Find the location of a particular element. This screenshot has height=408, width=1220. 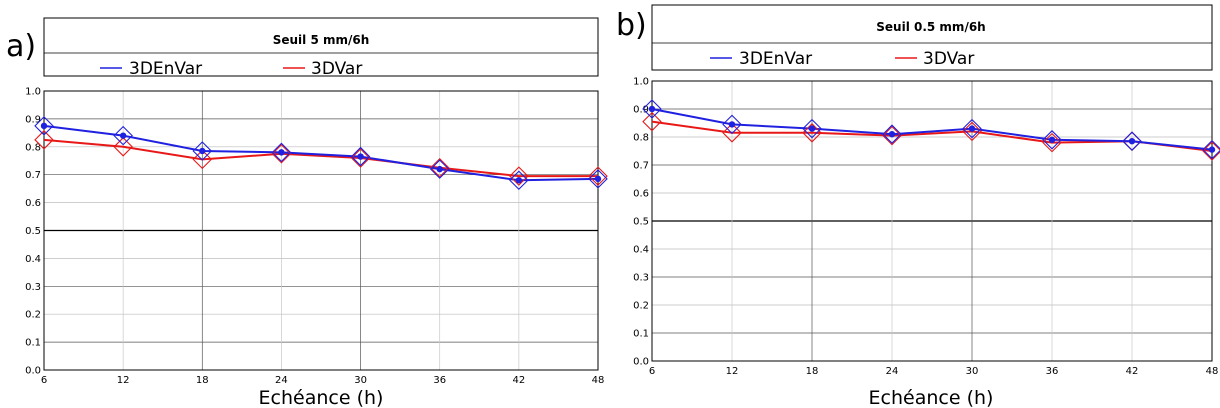

y-tick-label: 1.0 is located at coordinates (33, 92).